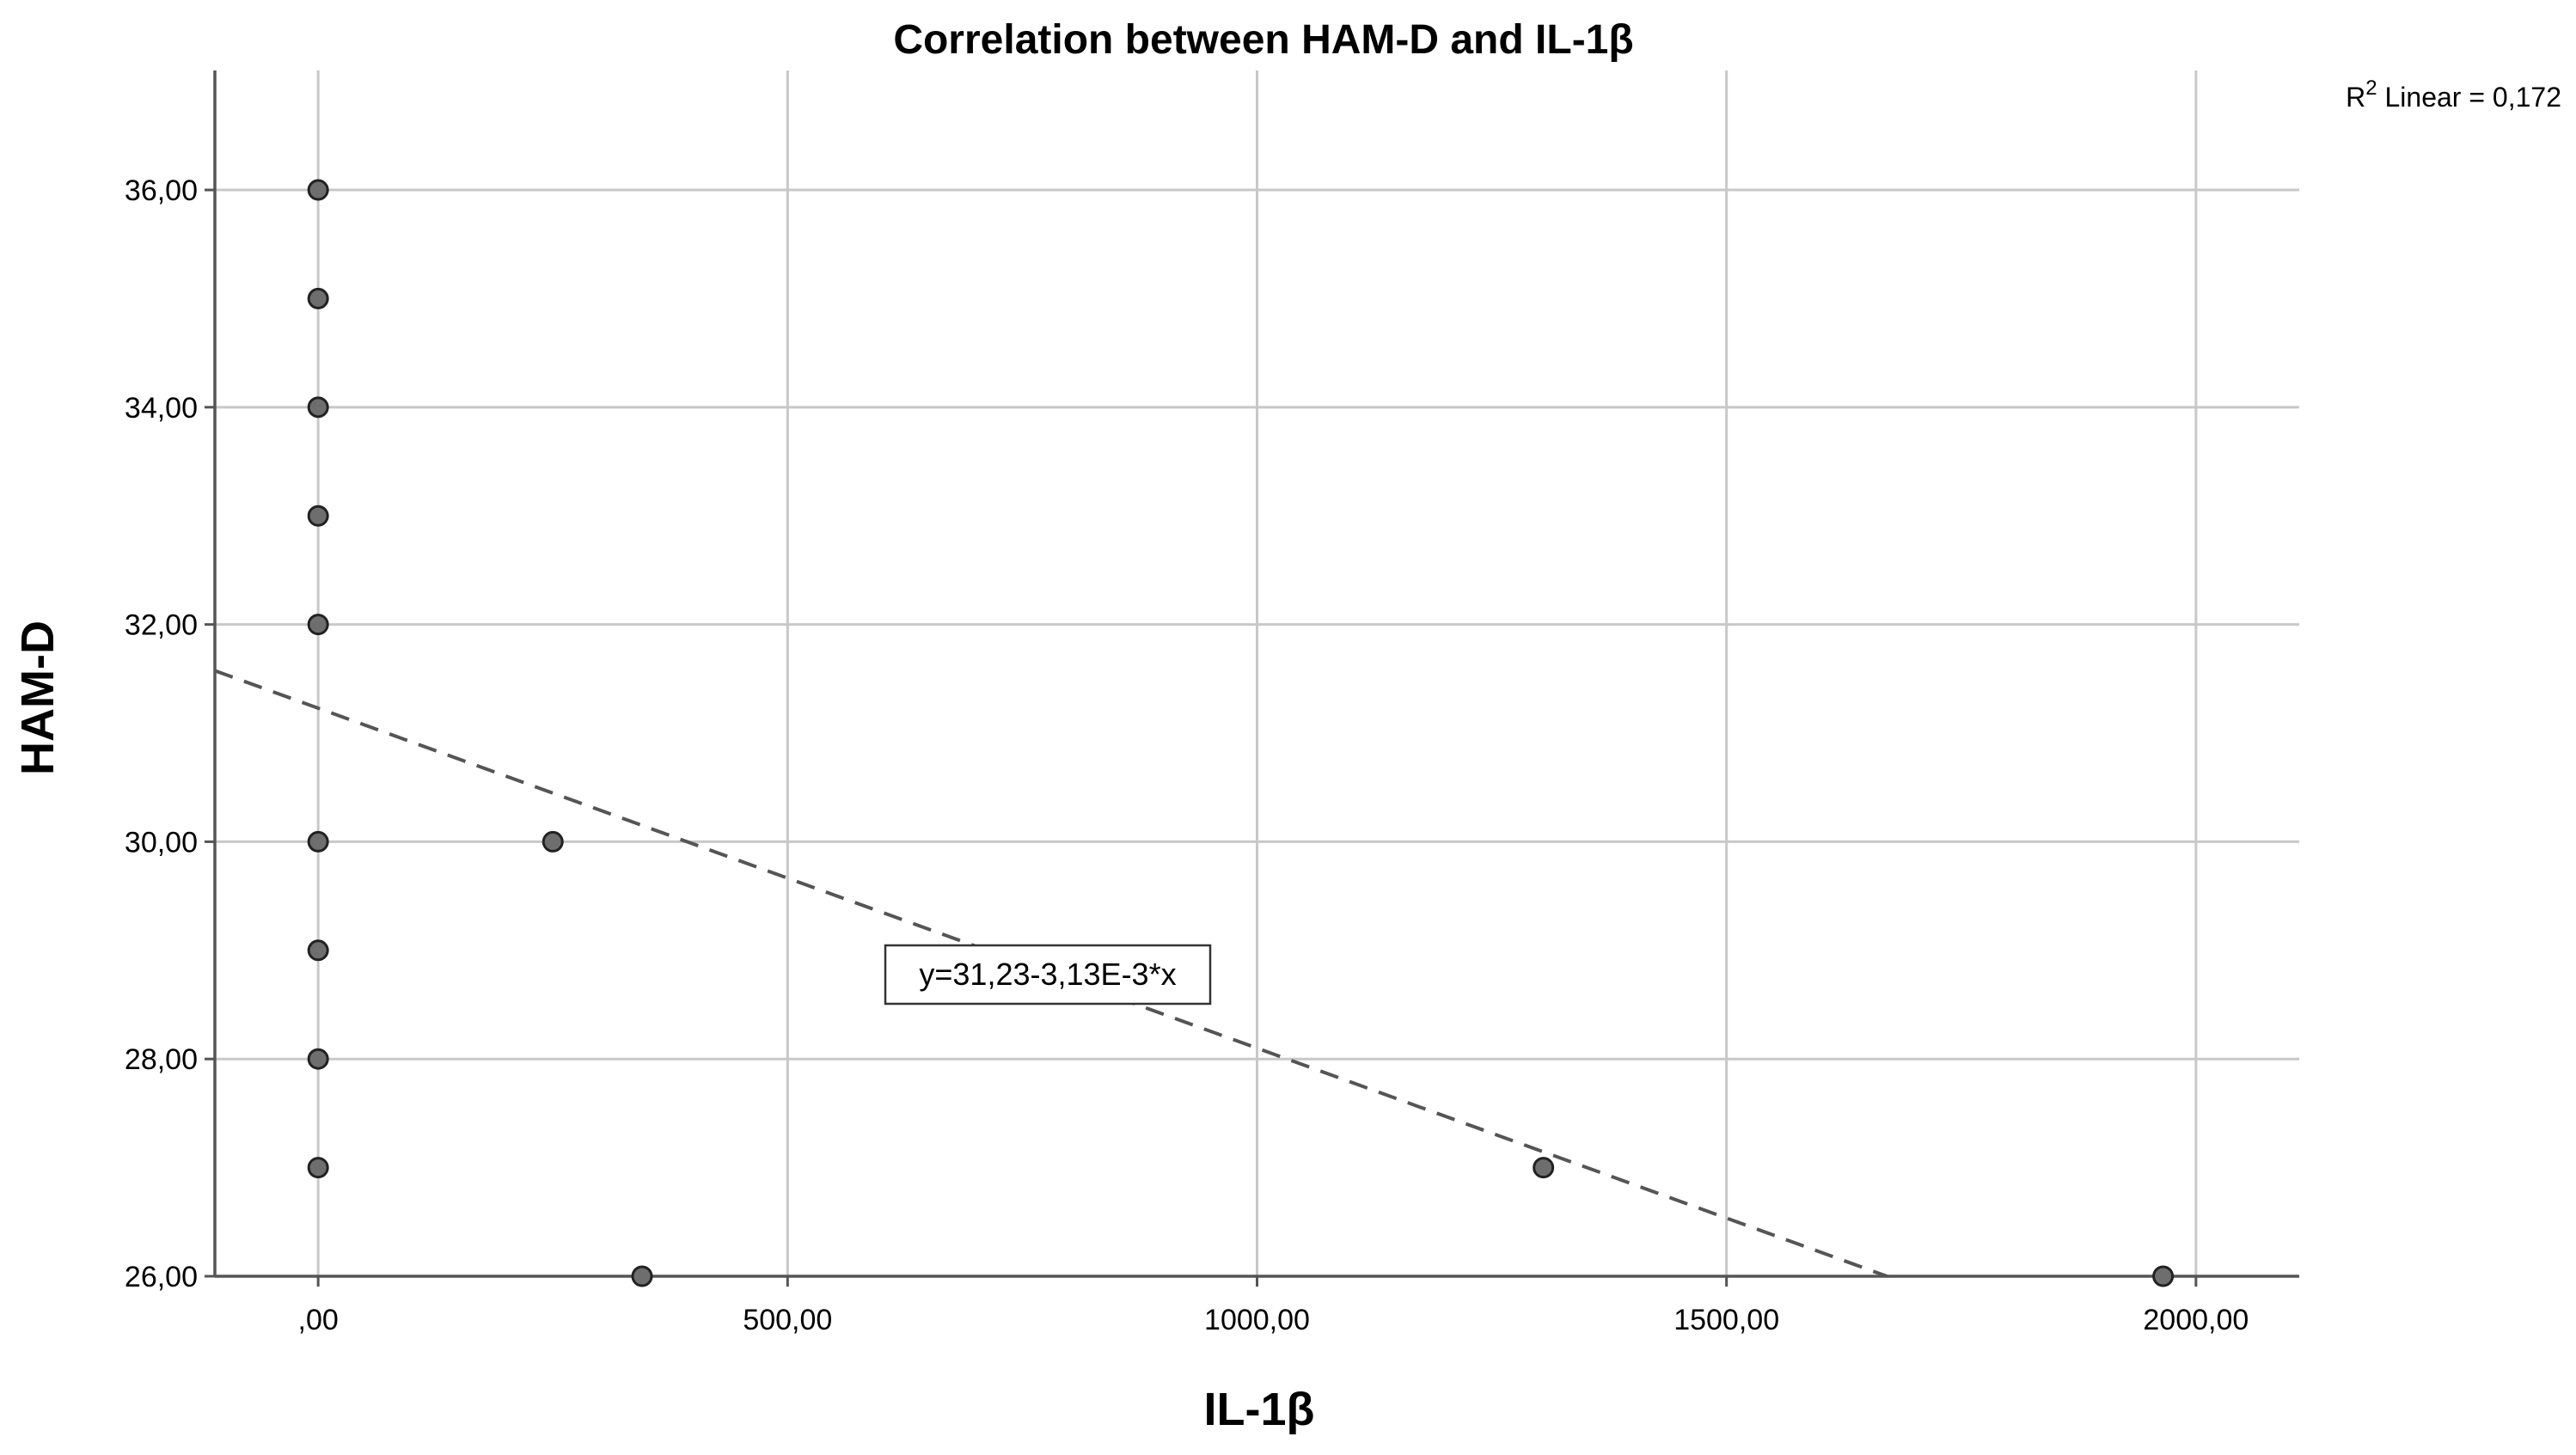  Describe the element at coordinates (161, 1277) in the screenshot. I see `y-tick-label: 26,00` at that location.